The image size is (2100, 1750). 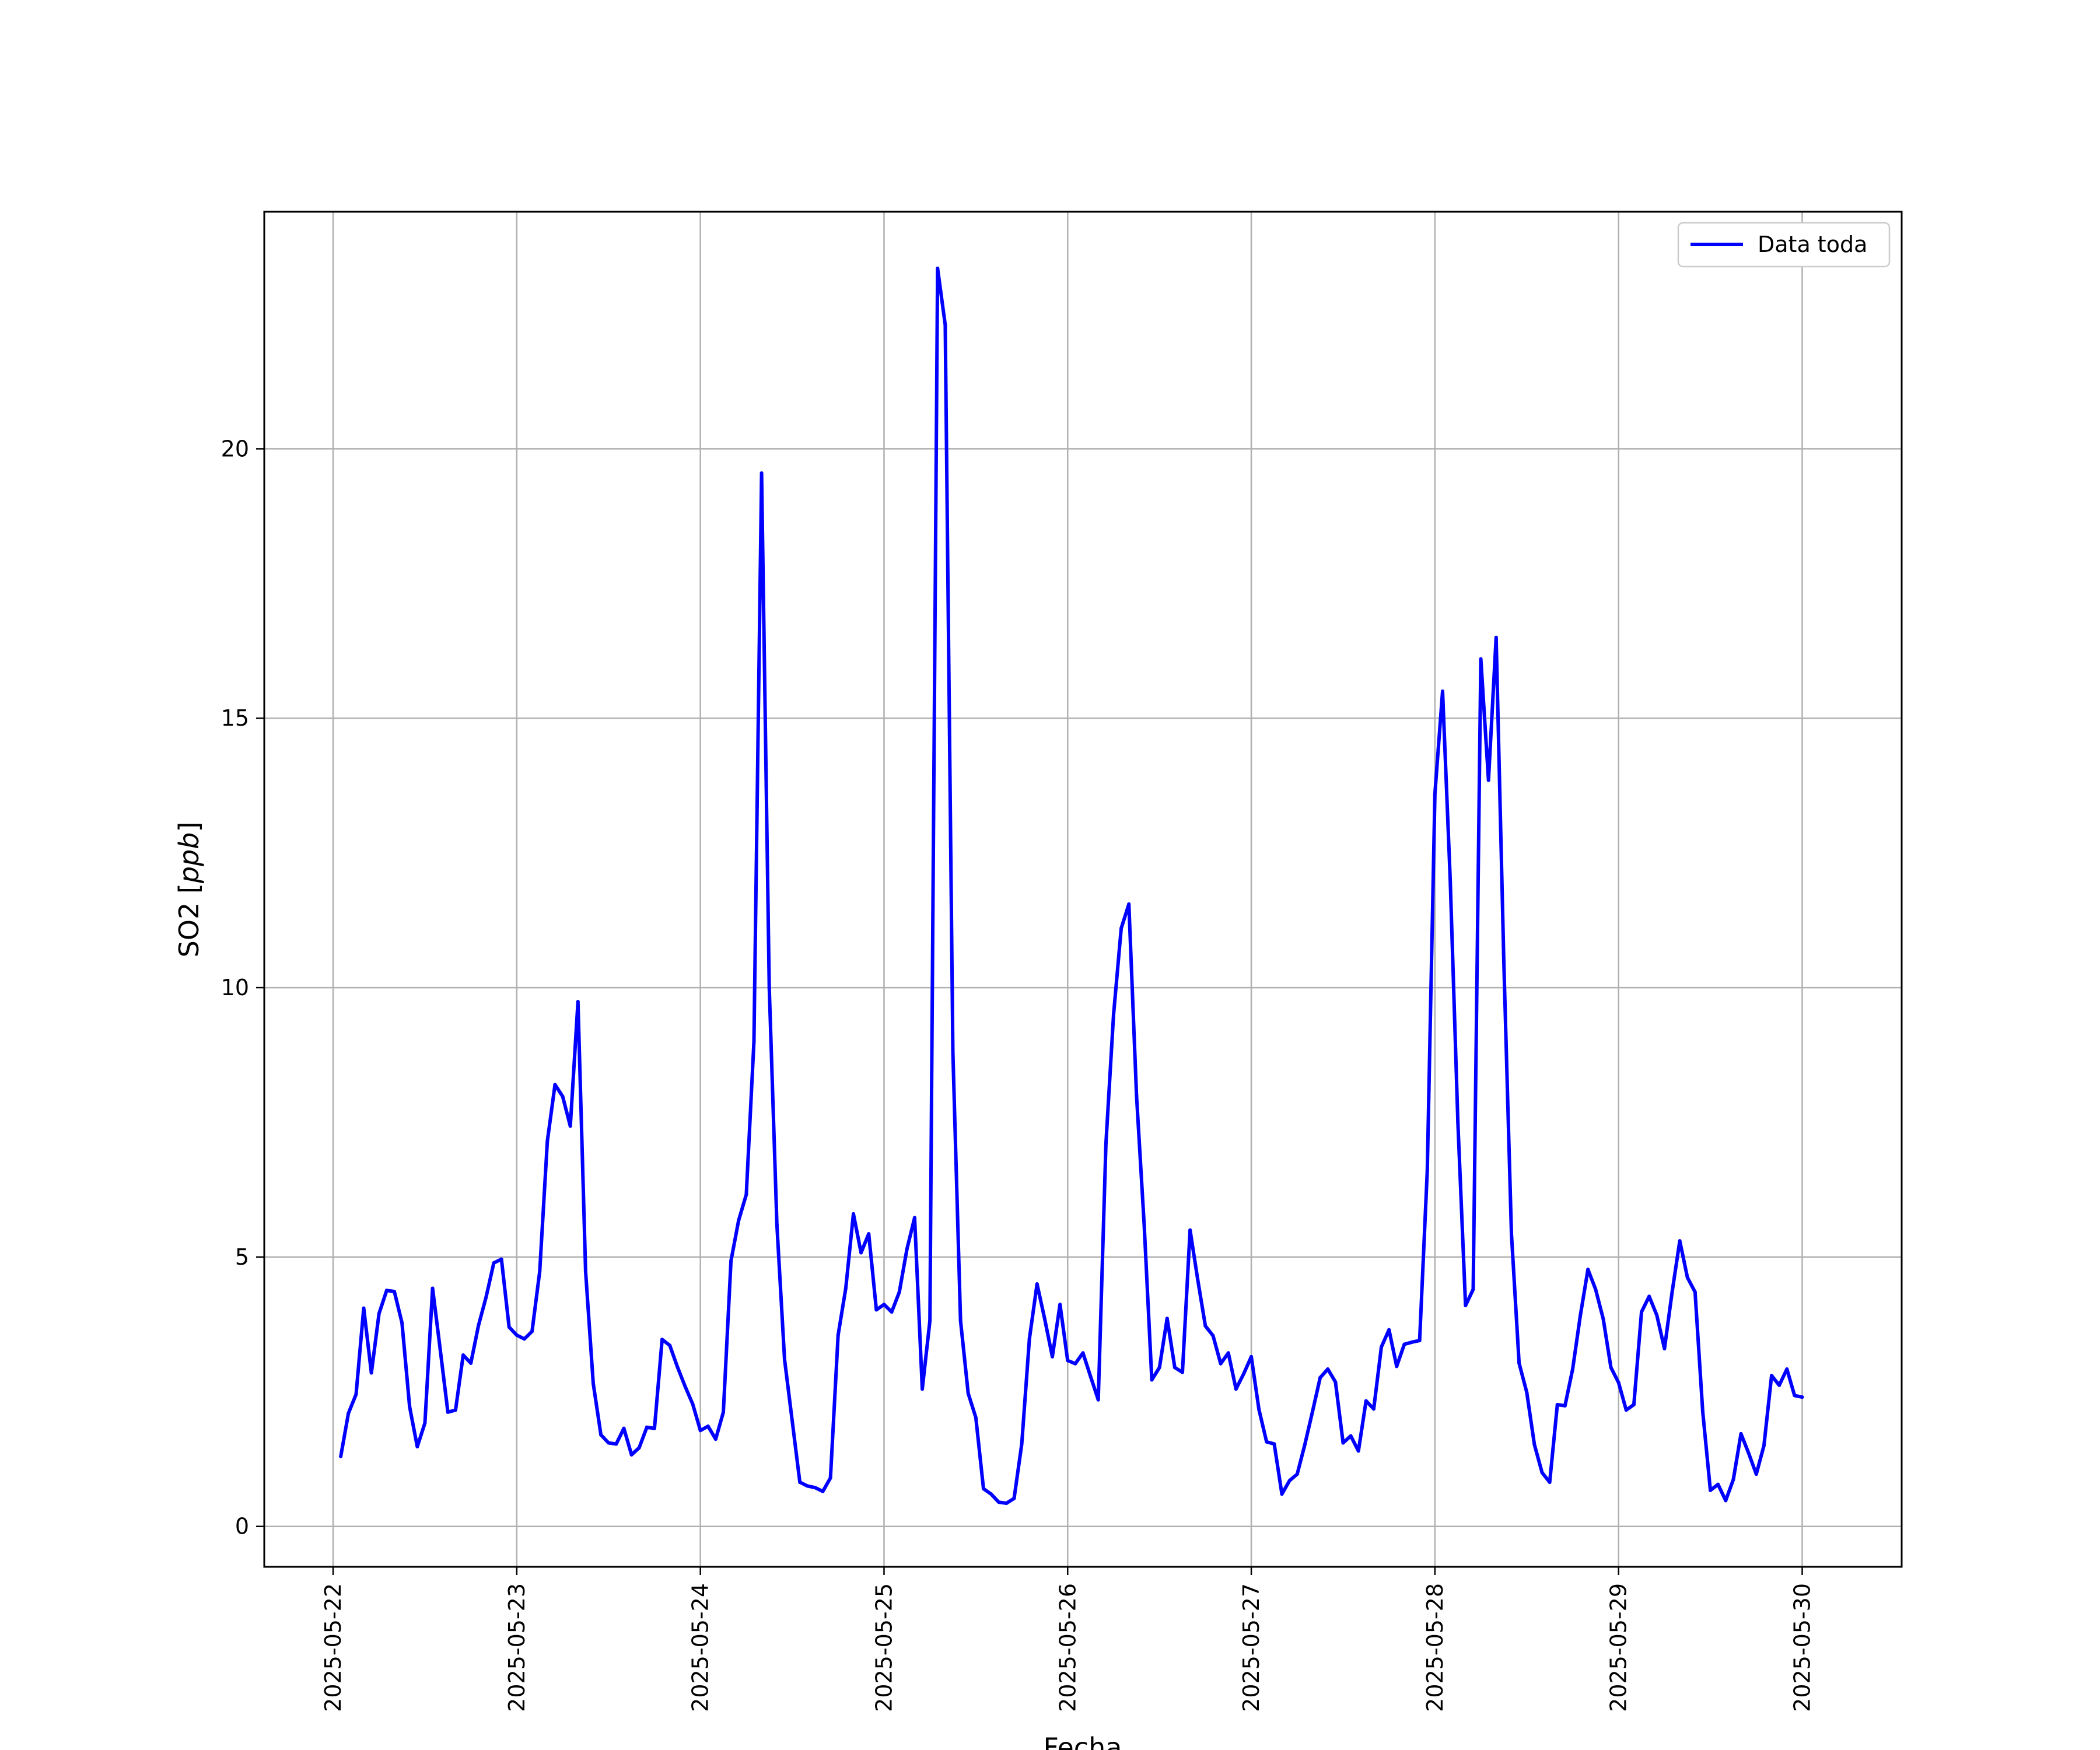 I want to click on y-tick-label: 15, so click(x=235, y=718).